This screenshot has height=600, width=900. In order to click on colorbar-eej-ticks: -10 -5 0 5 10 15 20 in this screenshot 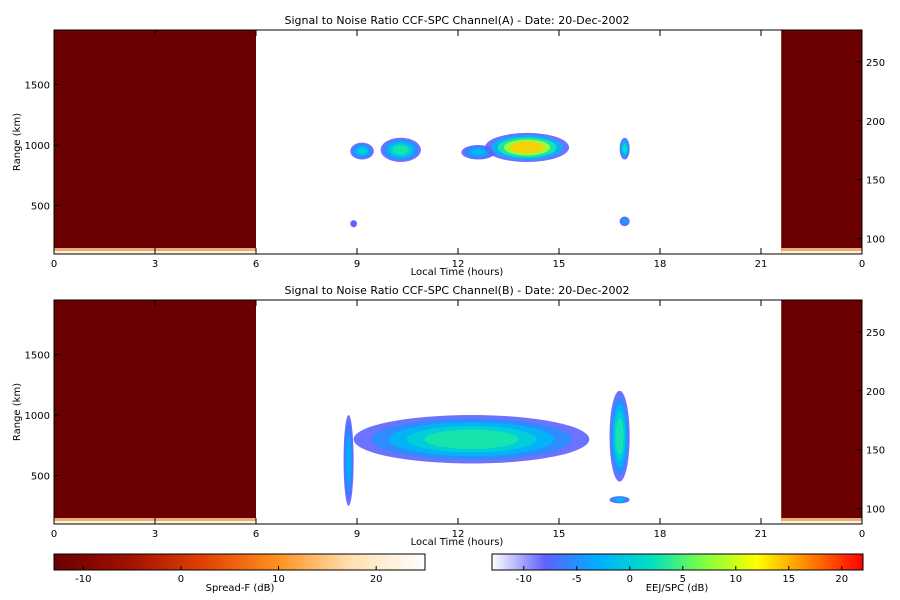, I will do `click(682, 575)`.